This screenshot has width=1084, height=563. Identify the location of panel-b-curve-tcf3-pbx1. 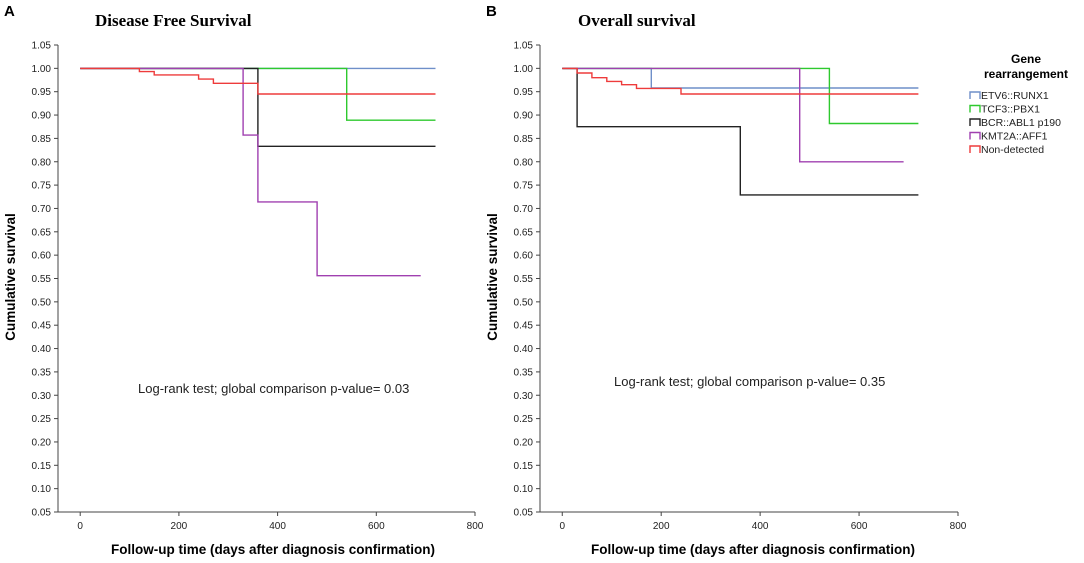
(740, 96).